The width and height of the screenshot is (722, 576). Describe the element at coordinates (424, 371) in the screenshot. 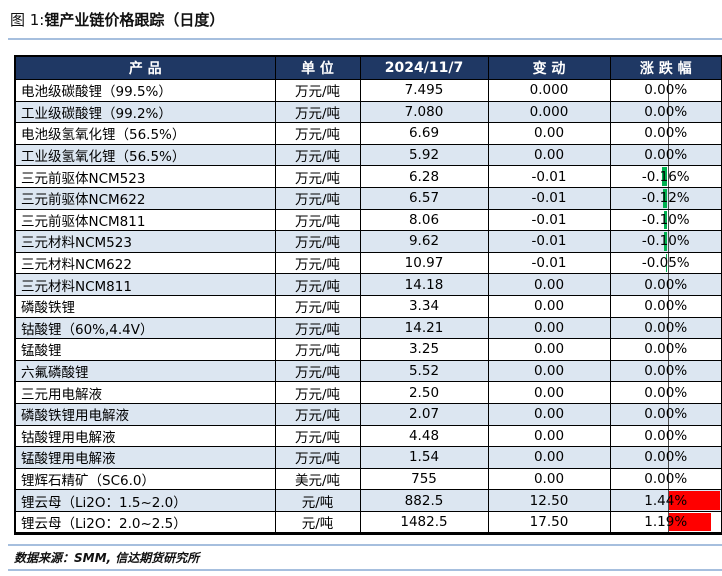

I see `price-cell: 5.52` at that location.